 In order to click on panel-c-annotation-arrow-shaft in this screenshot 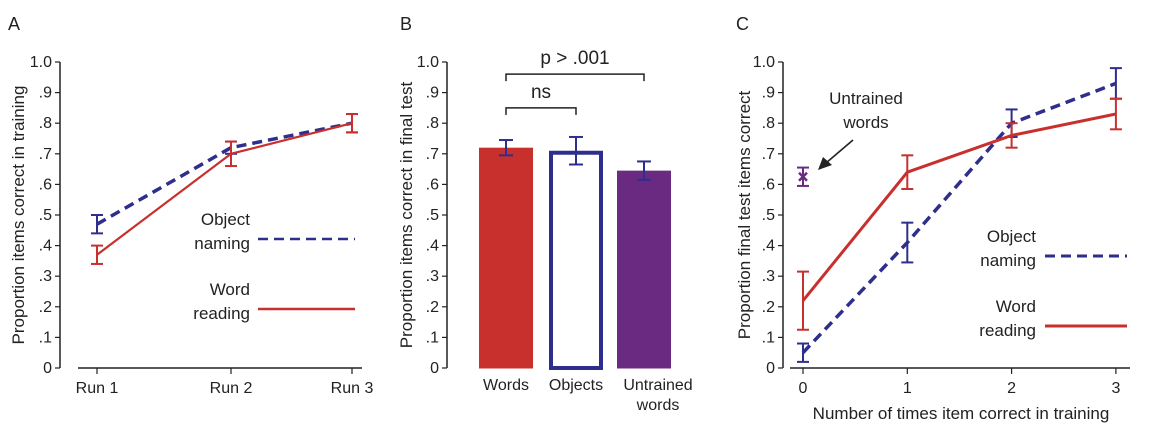, I will do `click(839, 151)`.